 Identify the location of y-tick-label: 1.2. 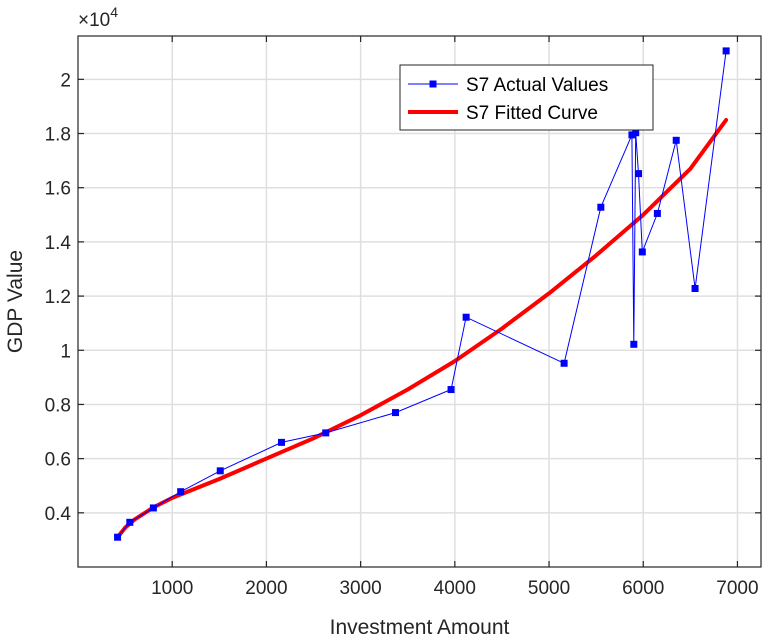
(58, 297).